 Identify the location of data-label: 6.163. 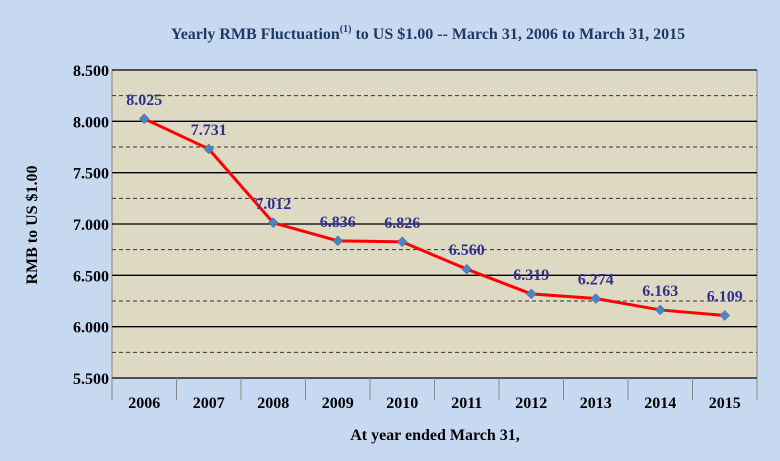
(660, 291).